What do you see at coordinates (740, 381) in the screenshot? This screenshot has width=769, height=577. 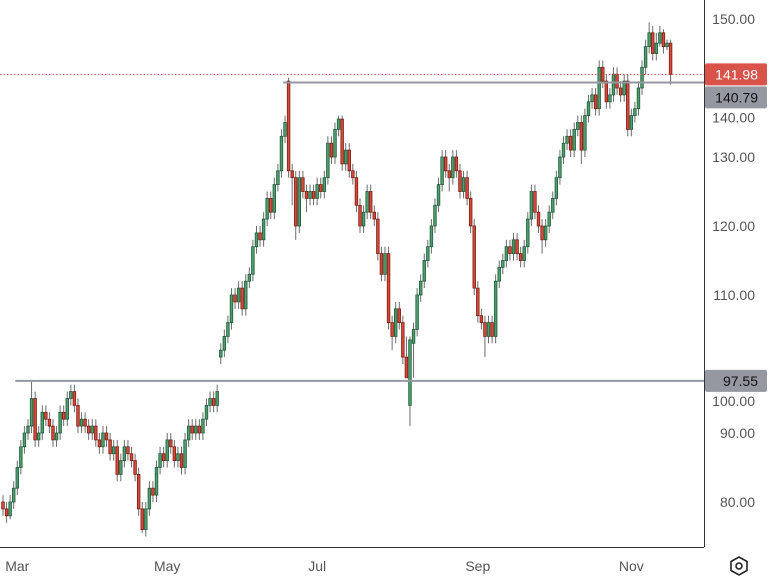 I see `level-price-label-text: 97.55` at bounding box center [740, 381].